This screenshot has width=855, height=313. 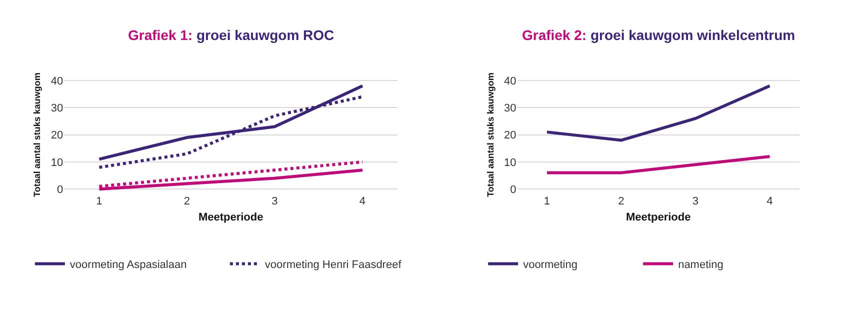 I want to click on legend-label: nameting, so click(x=701, y=265).